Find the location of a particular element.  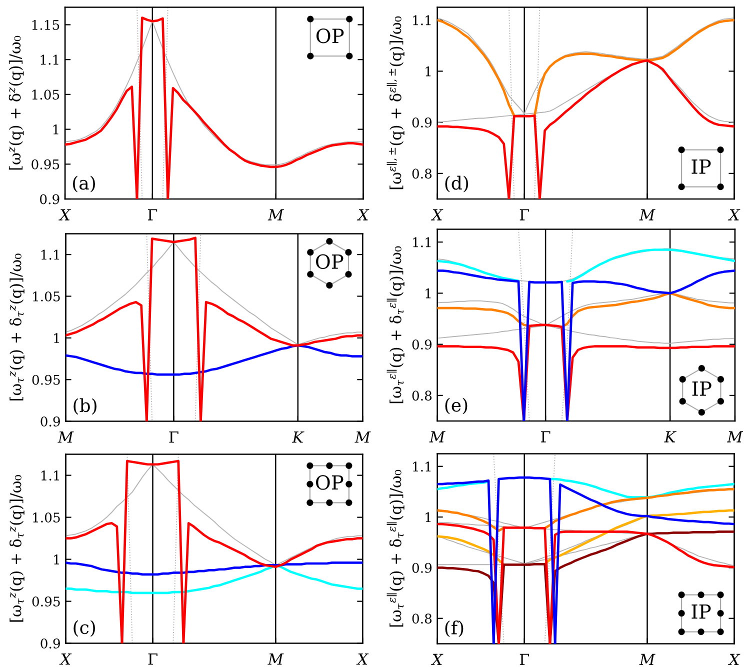

annotation: (e) is located at coordinates (456, 406).